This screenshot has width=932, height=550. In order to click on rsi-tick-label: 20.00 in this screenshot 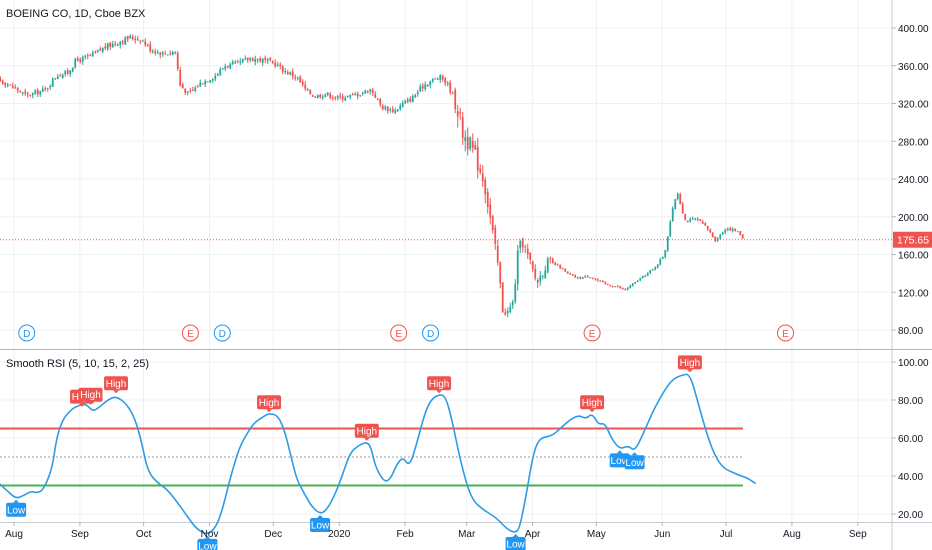, I will do `click(910, 515)`.